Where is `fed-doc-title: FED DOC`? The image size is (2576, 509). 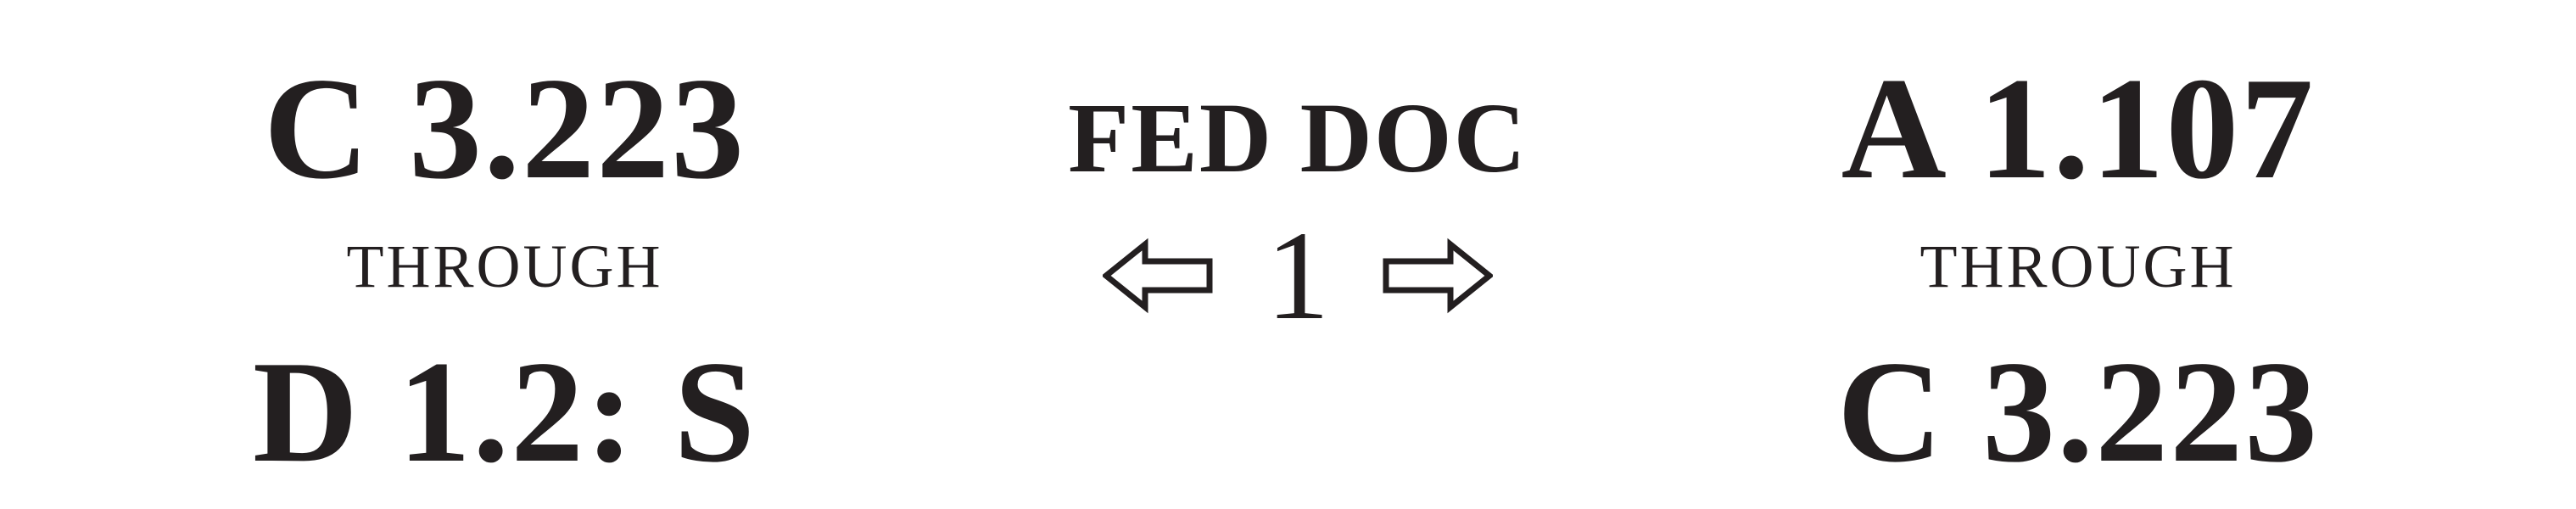
fed-doc-title: FED DOC is located at coordinates (1298, 137).